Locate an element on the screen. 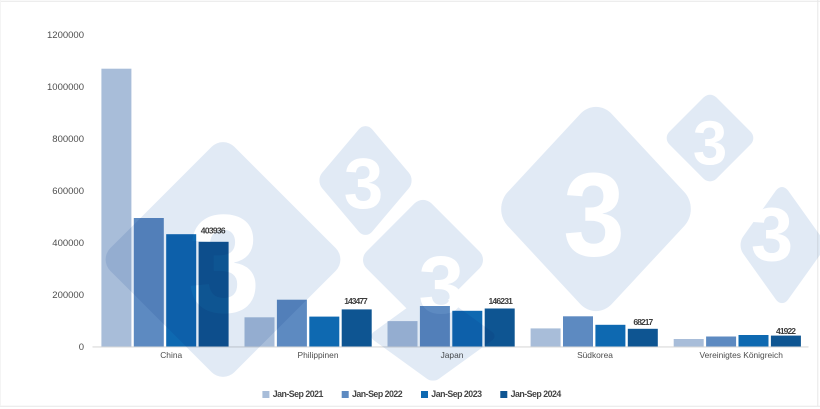  svg-text: China is located at coordinates (171, 355).